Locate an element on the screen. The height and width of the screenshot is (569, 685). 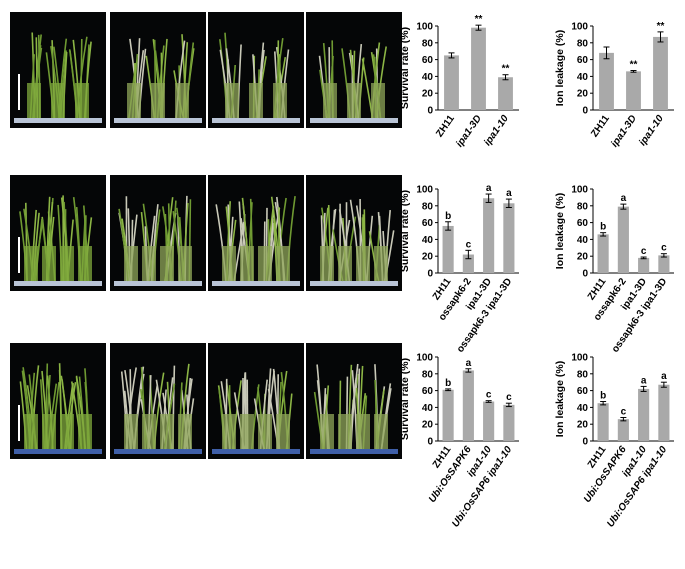
significance-label: c is located at coordinates (664, 248).